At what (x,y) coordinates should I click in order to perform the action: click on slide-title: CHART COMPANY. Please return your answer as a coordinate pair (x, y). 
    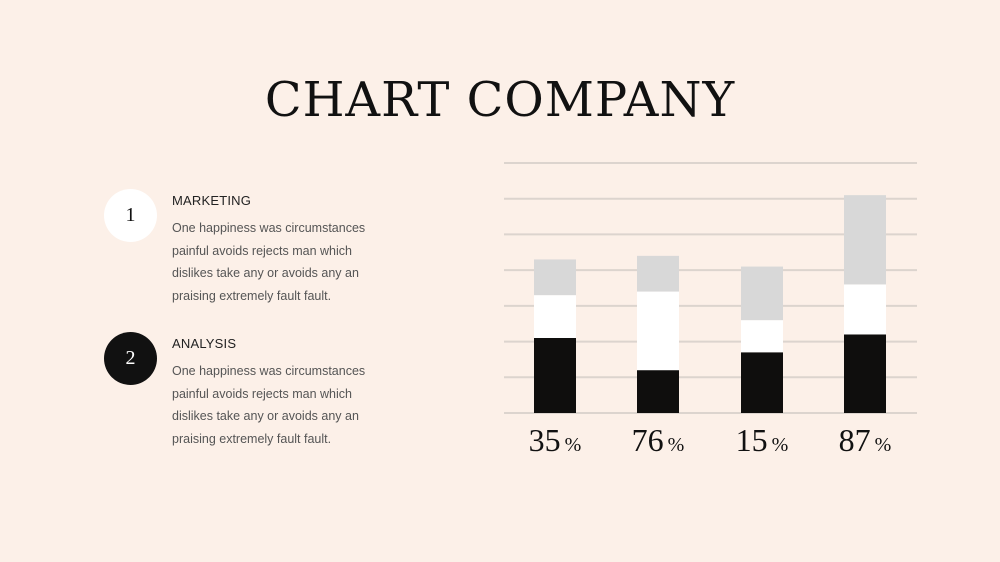
    Looking at the image, I should click on (500, 100).